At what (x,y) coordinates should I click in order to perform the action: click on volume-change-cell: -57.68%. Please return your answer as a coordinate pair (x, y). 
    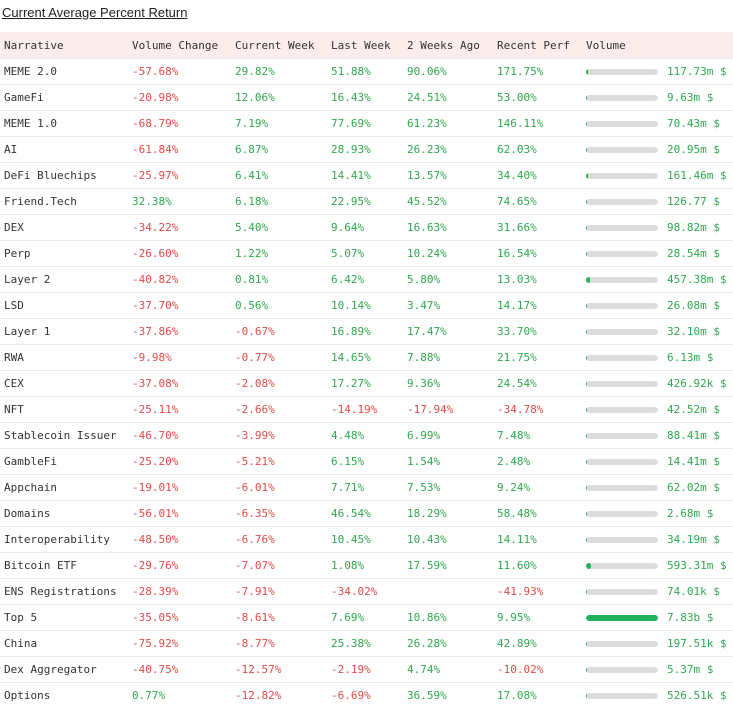
    Looking at the image, I should click on (179, 71).